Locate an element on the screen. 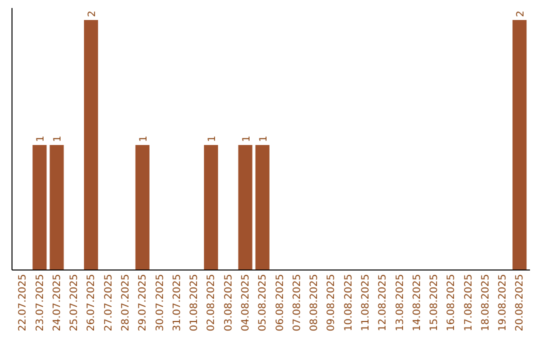  x-tick-label: 01.08.2025 is located at coordinates (194, 303).